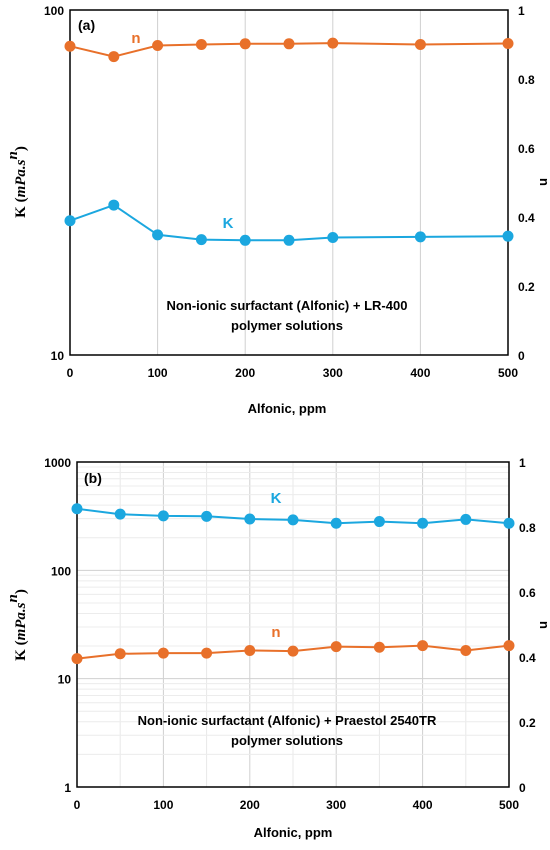 Image resolution: width=550 pixels, height=850 pixels. I want to click on panel-label: (b), so click(93, 478).